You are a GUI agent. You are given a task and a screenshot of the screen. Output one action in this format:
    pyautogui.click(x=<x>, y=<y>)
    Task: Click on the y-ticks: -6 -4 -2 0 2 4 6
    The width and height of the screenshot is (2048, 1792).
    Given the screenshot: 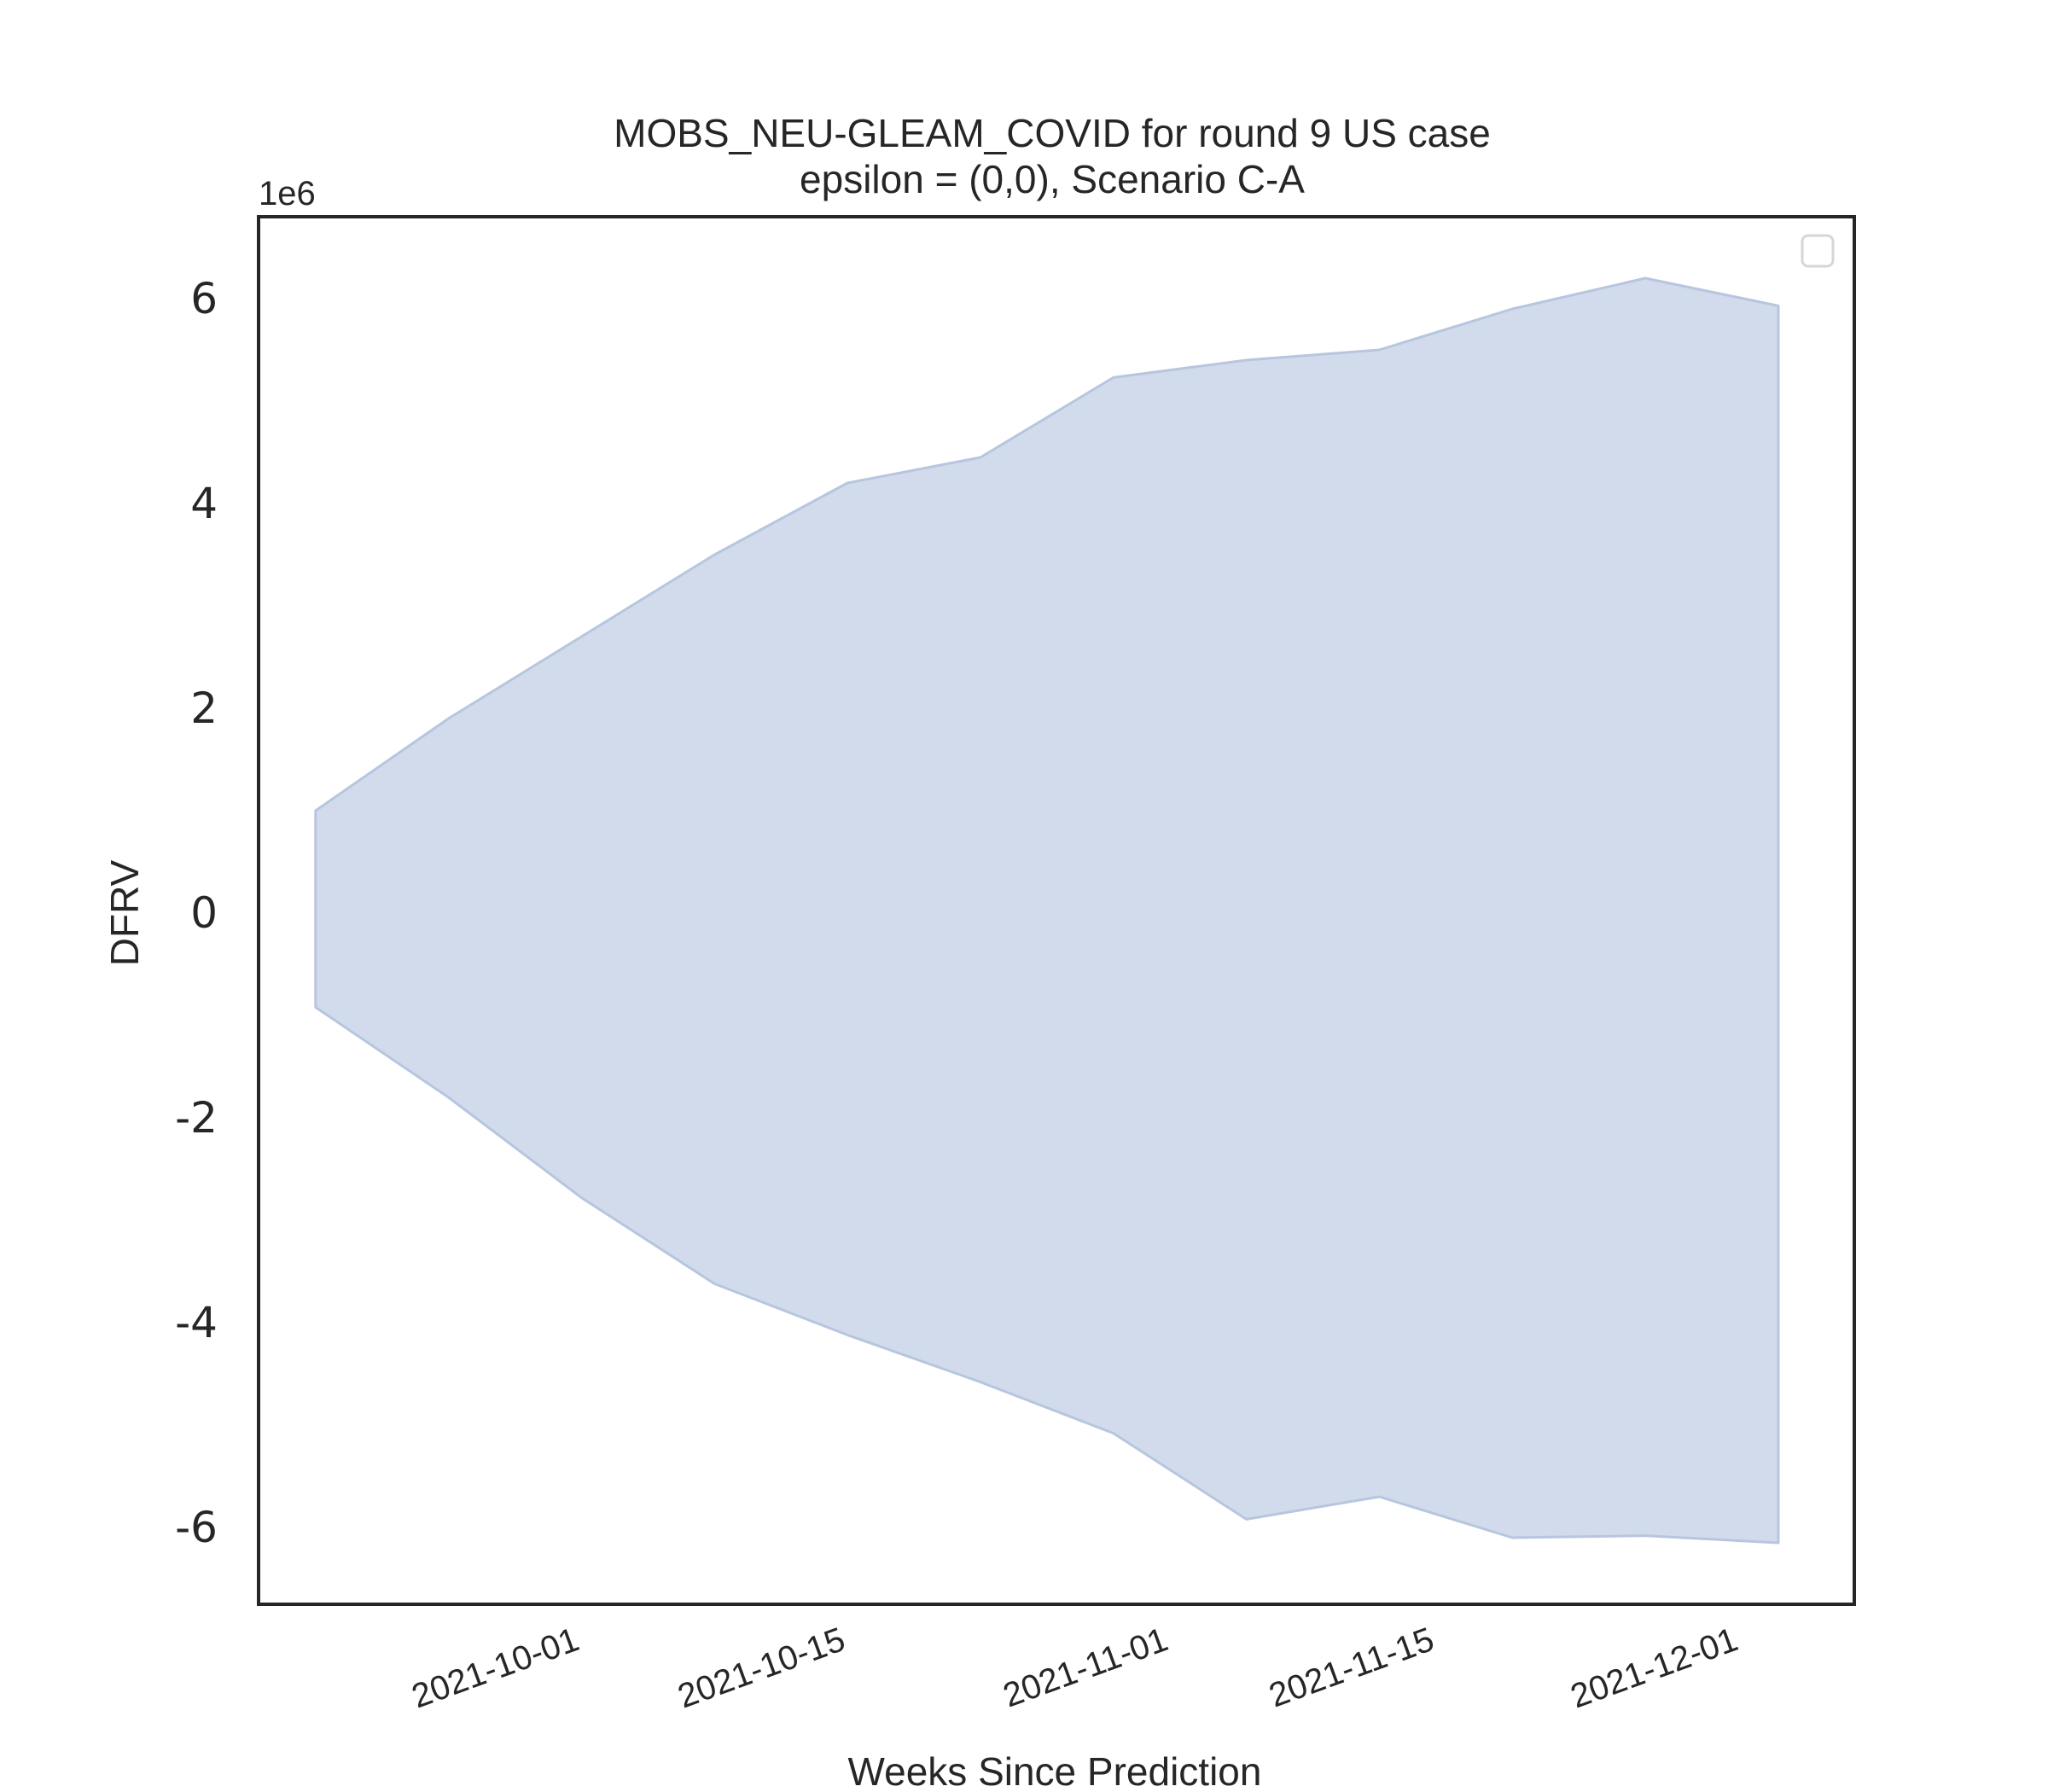 What is the action you would take?
    pyautogui.click(x=196, y=913)
    